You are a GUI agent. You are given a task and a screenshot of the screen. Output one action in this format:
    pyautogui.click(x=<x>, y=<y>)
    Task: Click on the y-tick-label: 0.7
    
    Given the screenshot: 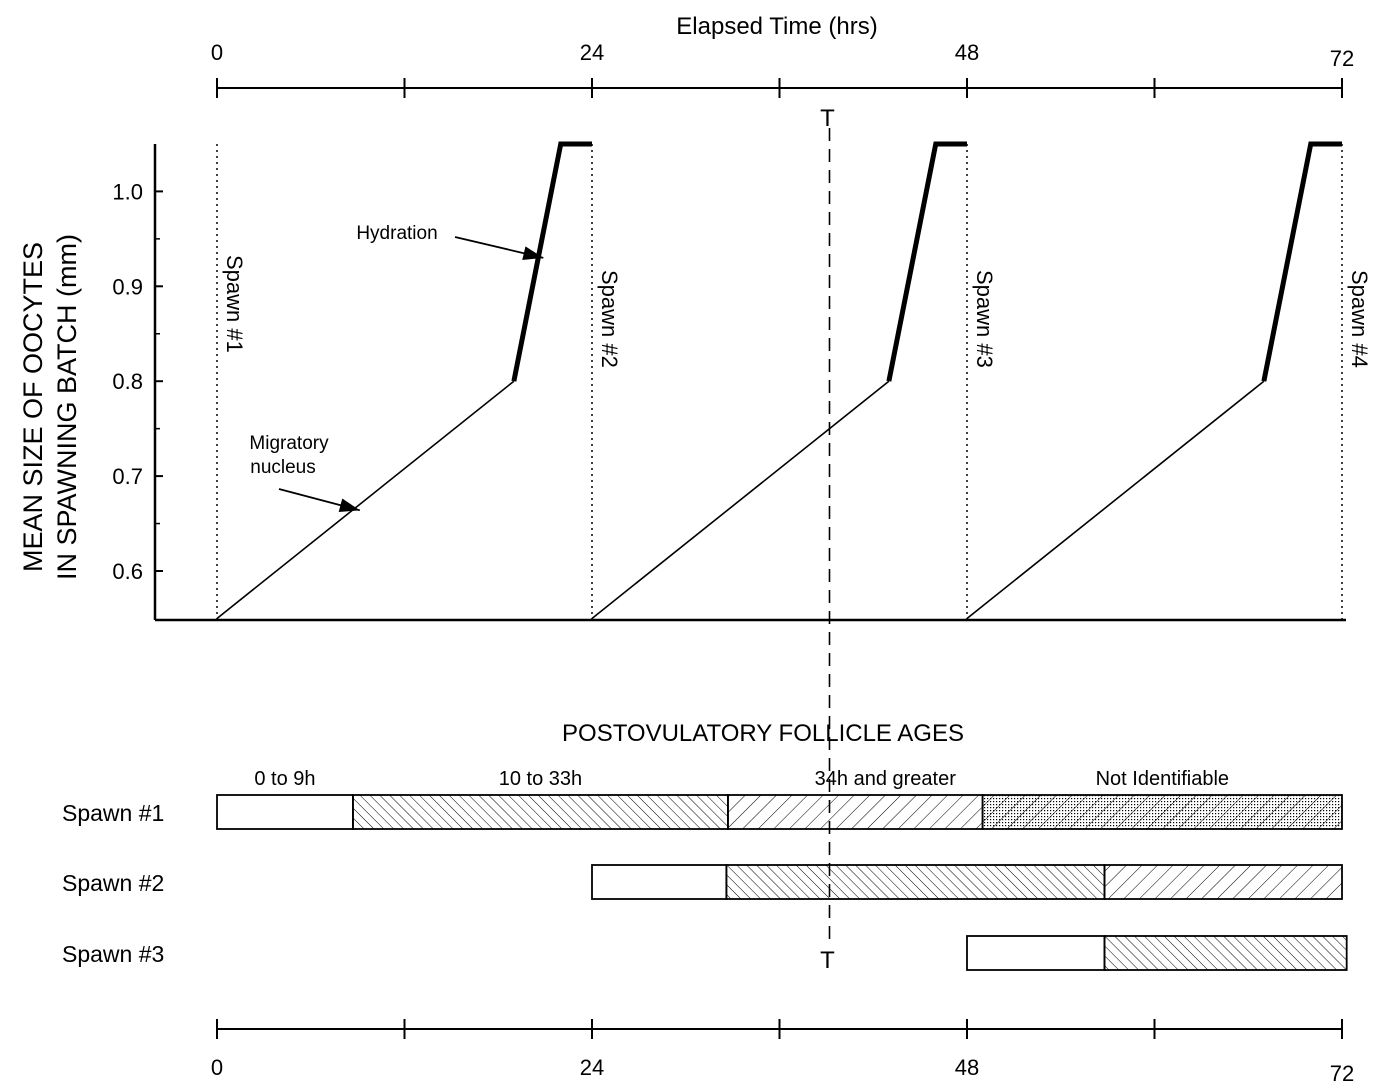 What is the action you would take?
    pyautogui.click(x=127, y=476)
    